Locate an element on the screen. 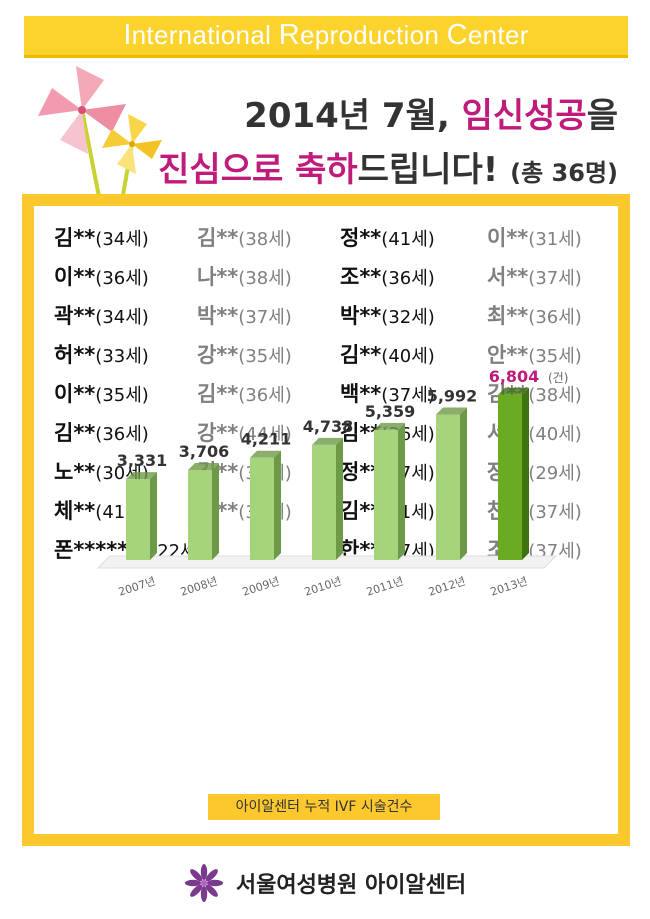  patient-entry: 백**(37세) is located at coordinates (413, 395).